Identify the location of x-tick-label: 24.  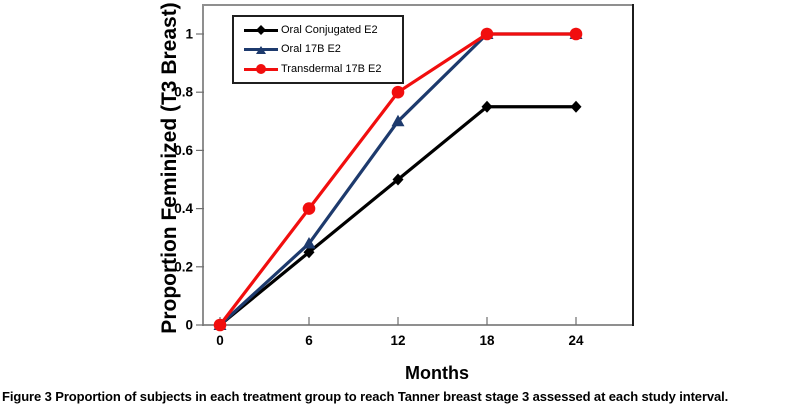
(576, 340).